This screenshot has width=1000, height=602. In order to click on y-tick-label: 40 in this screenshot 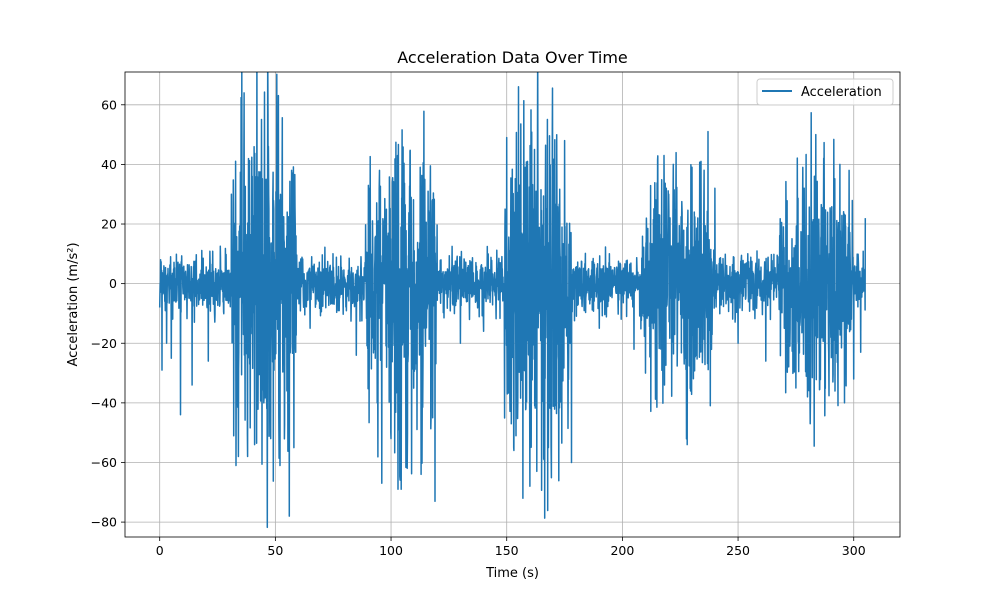, I will do `click(109, 164)`.